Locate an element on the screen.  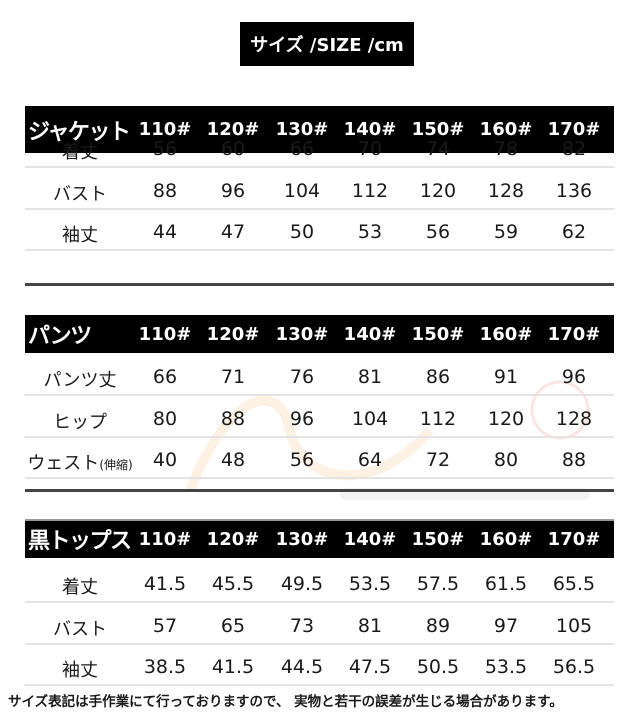
measurement-cell: 44 is located at coordinates (165, 232).